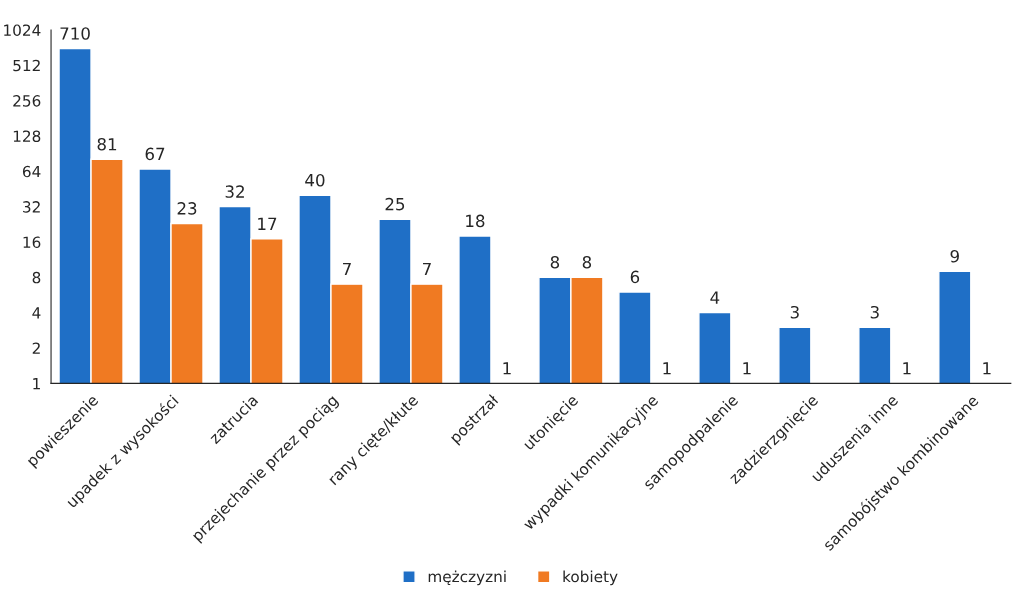 The height and width of the screenshot is (599, 1021). What do you see at coordinates (187, 208) in the screenshot?
I see `data-label: 23` at bounding box center [187, 208].